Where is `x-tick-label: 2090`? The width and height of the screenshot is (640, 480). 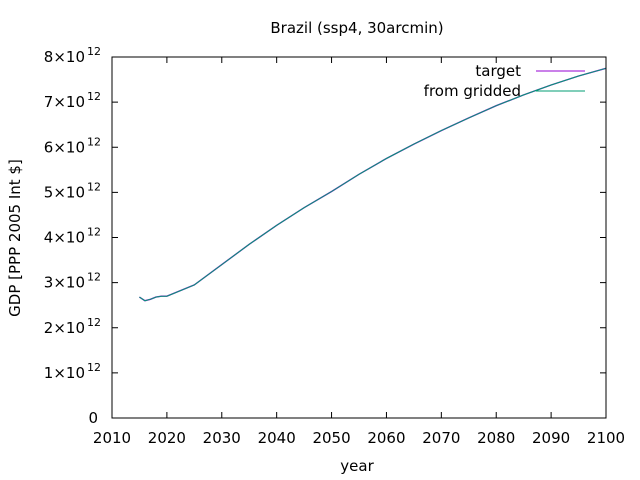
x-tick-label: 2090 is located at coordinates (551, 438).